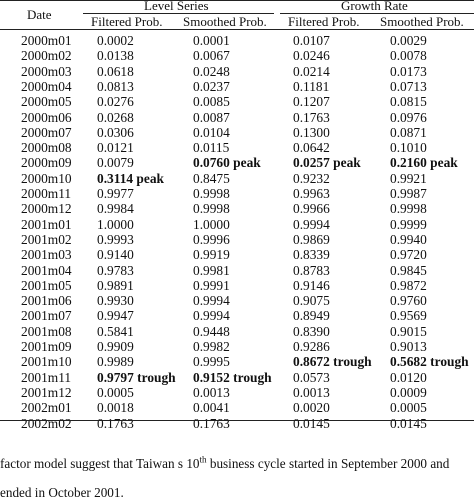 The height and width of the screenshot is (501, 474). What do you see at coordinates (408, 148) in the screenshot?
I see `probability-cell: 0.1010` at bounding box center [408, 148].